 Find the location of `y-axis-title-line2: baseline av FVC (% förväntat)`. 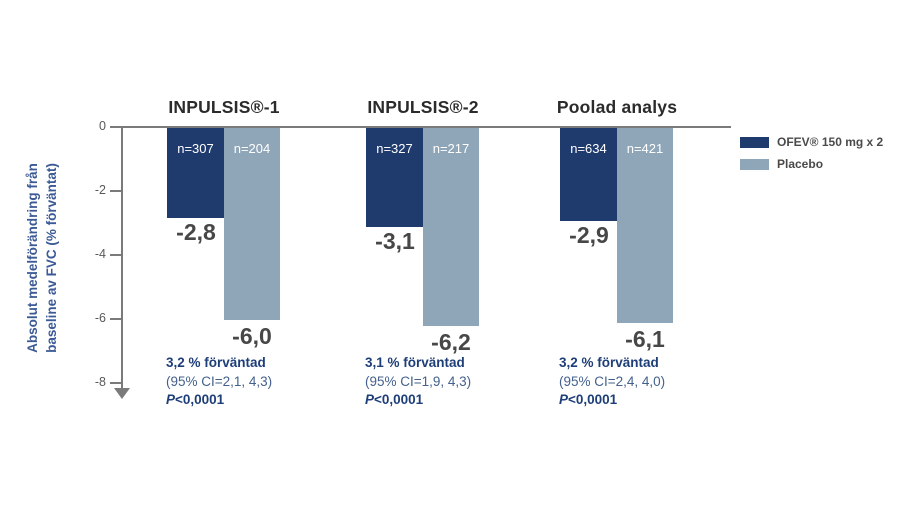

y-axis-title-line2: baseline av FVC (% förväntat) is located at coordinates (51, 258).